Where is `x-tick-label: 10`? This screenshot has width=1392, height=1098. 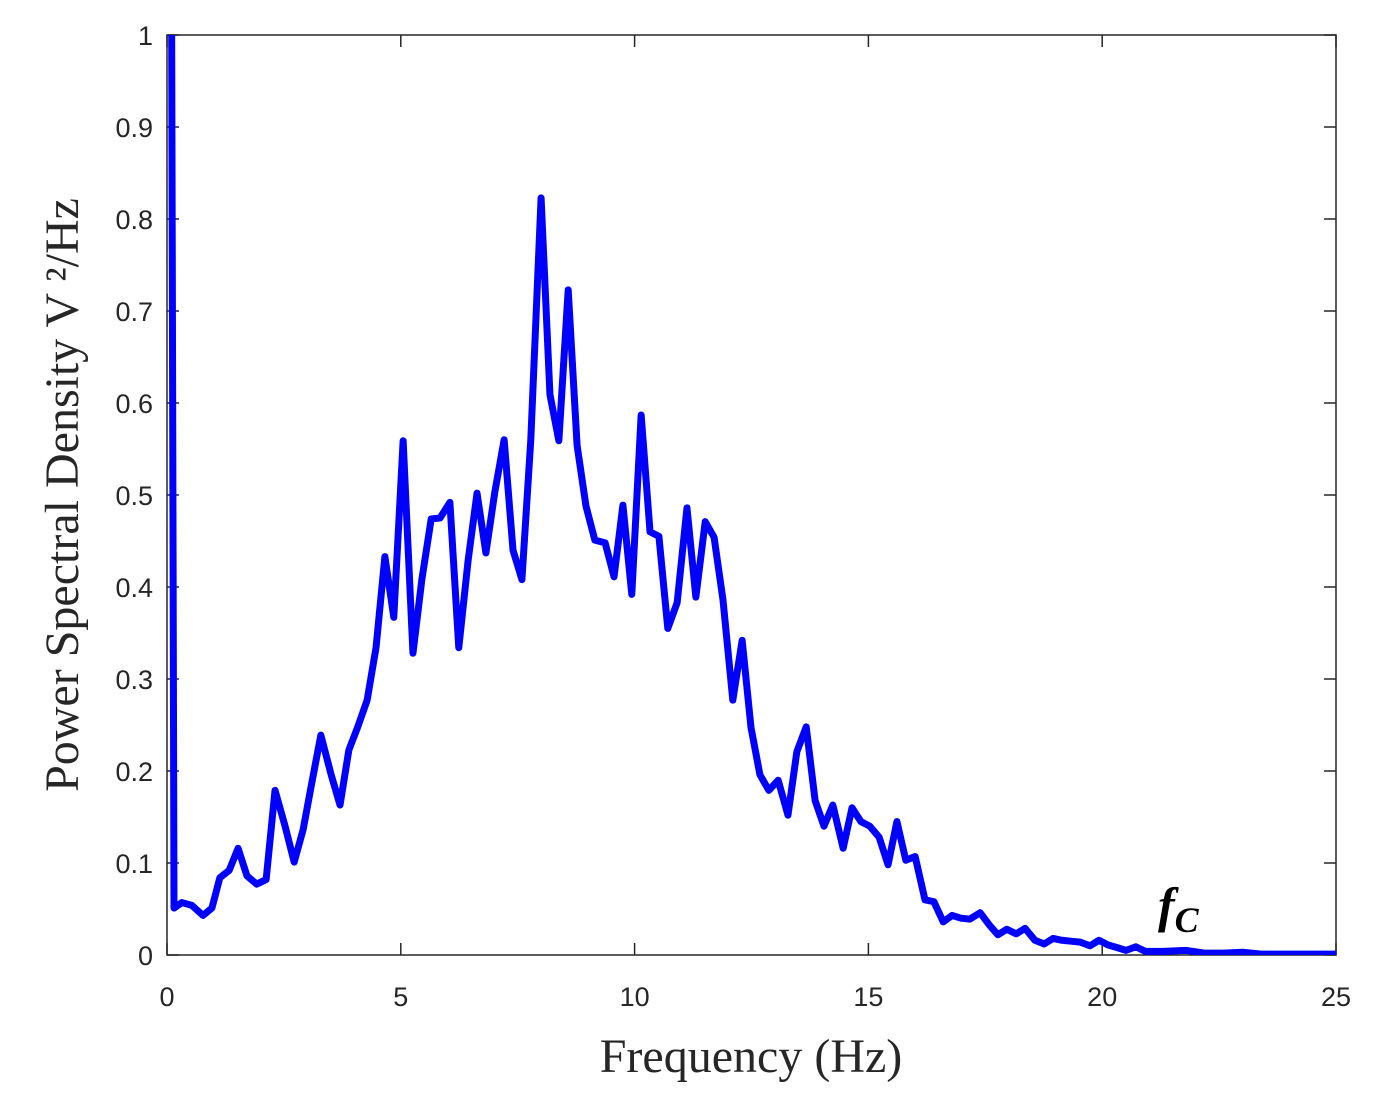
x-tick-label: 10 is located at coordinates (635, 997).